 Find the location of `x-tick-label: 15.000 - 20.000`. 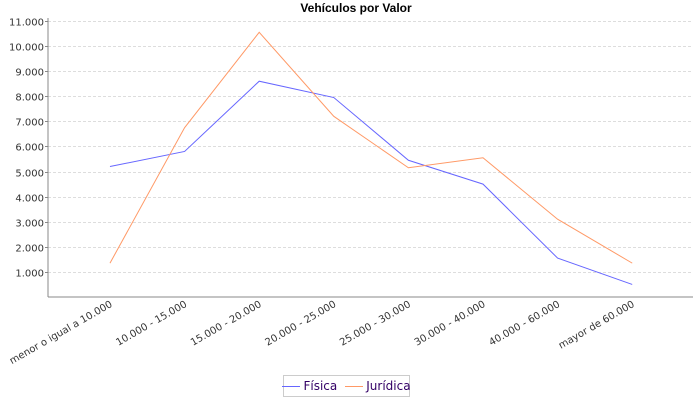

x-tick-label: 15.000 - 20.000 is located at coordinates (226, 324).